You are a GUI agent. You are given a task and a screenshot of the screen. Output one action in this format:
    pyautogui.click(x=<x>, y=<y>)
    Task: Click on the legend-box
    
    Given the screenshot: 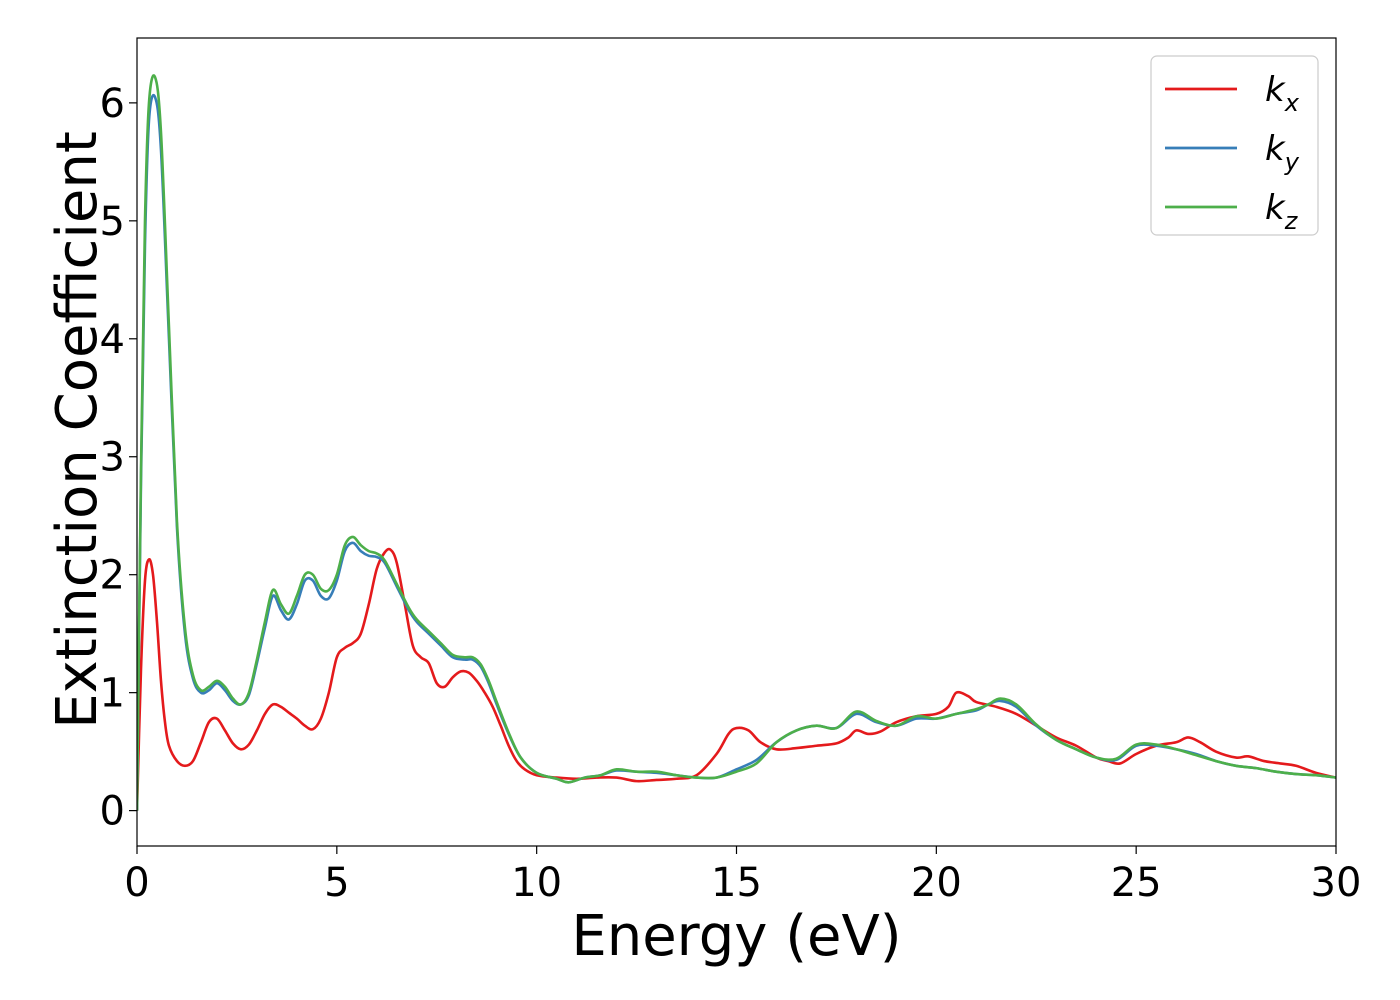 What is the action you would take?
    pyautogui.click(x=1234, y=145)
    